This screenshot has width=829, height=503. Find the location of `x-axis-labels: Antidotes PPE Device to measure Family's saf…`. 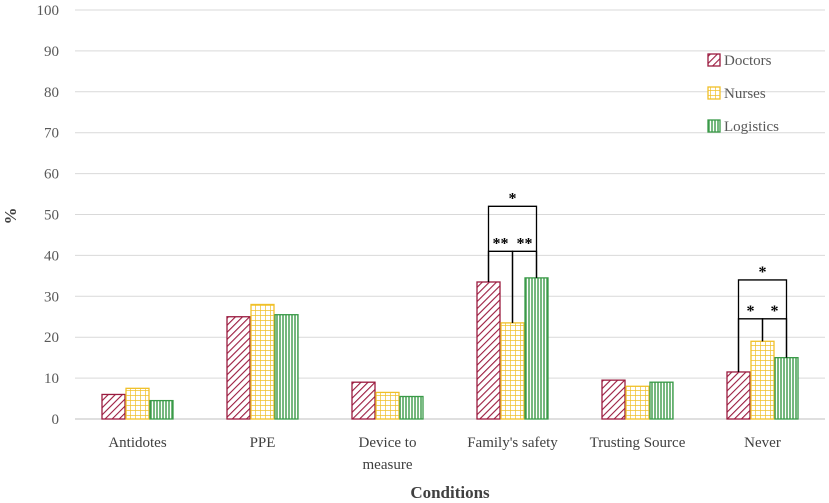

x-axis-labels: Antidotes PPE Device to measure Family's saf… is located at coordinates (444, 454).